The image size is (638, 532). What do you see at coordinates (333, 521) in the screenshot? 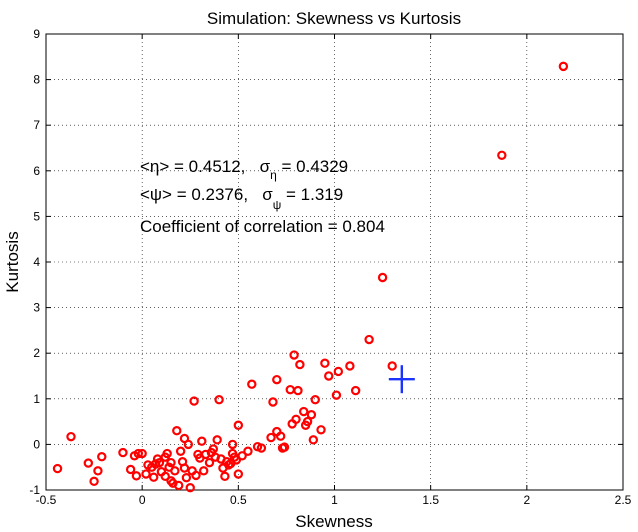
I see `x-axis-label: Skewness` at bounding box center [333, 521].